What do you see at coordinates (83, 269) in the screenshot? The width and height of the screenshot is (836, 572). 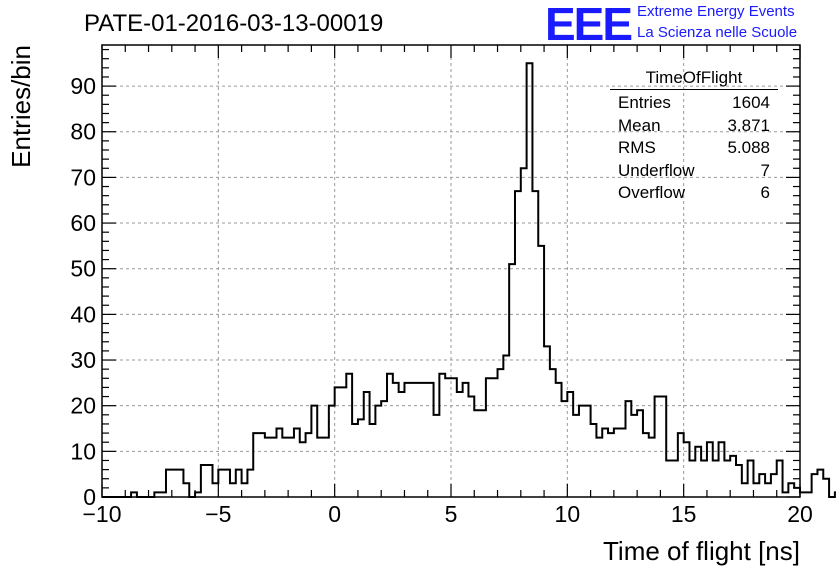 I see `y-tick-label: 50` at bounding box center [83, 269].